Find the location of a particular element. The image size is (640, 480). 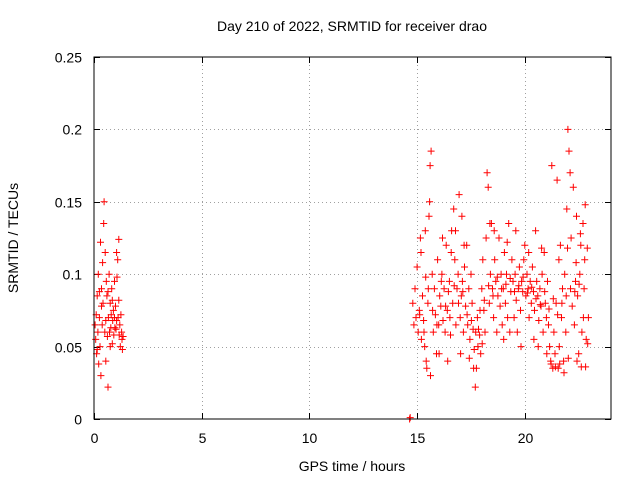

x-tick-labels: 0 5 10 15 20 is located at coordinates (312, 438).